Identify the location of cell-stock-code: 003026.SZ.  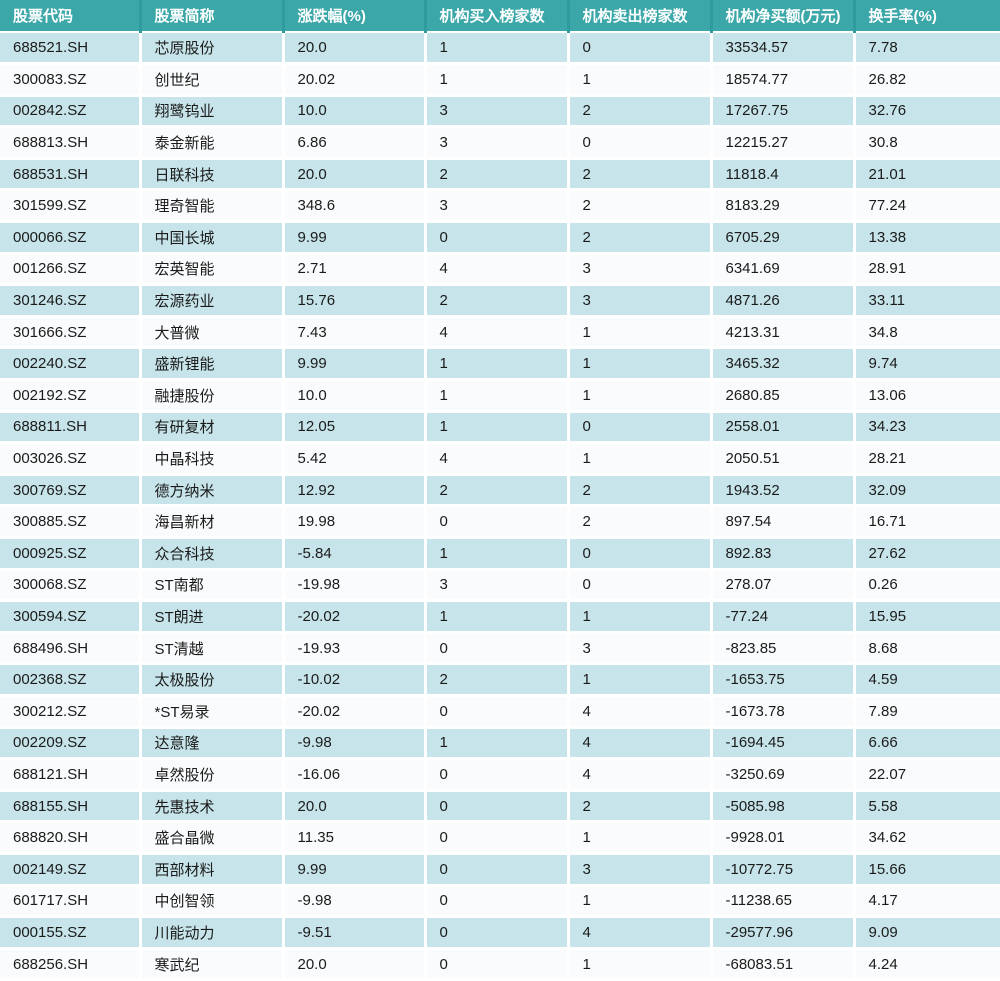
(70, 459).